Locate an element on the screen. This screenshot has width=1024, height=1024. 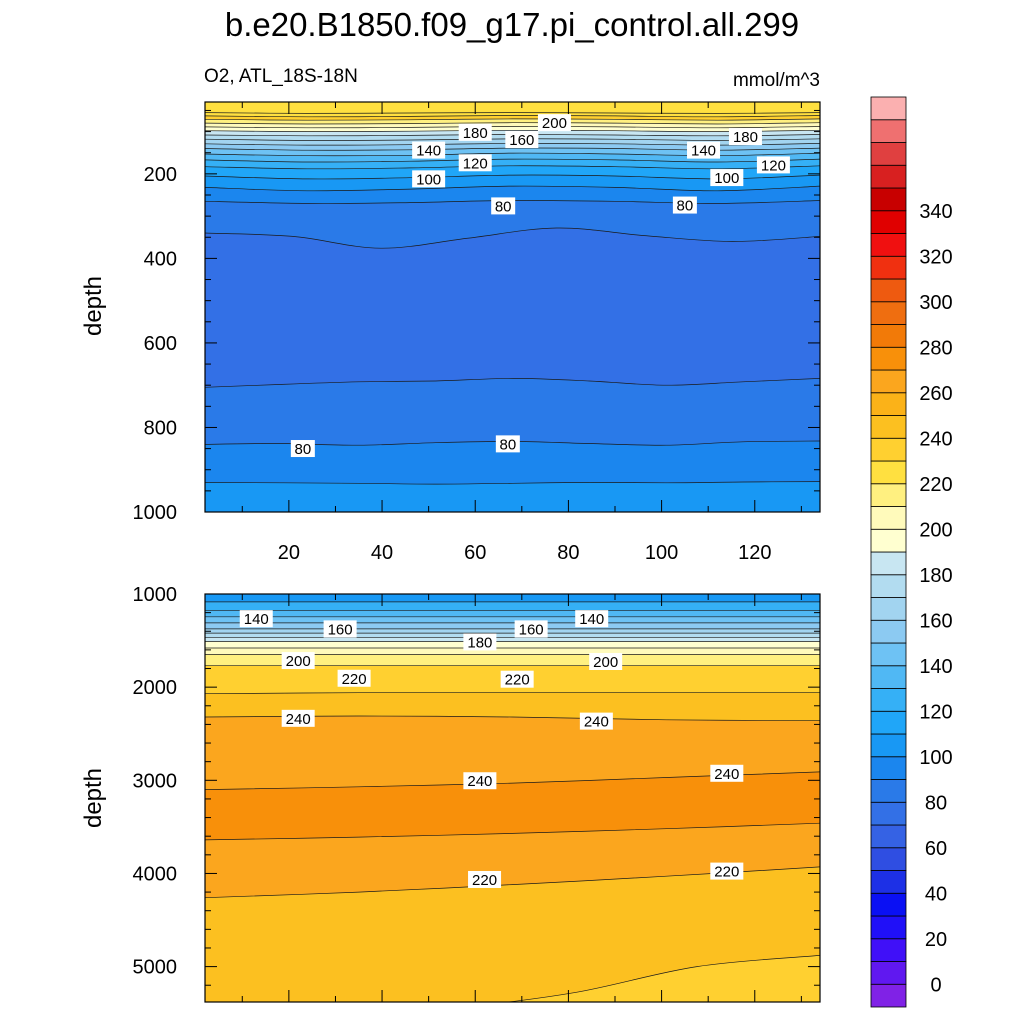
contour-label: 220 is located at coordinates (727, 871).